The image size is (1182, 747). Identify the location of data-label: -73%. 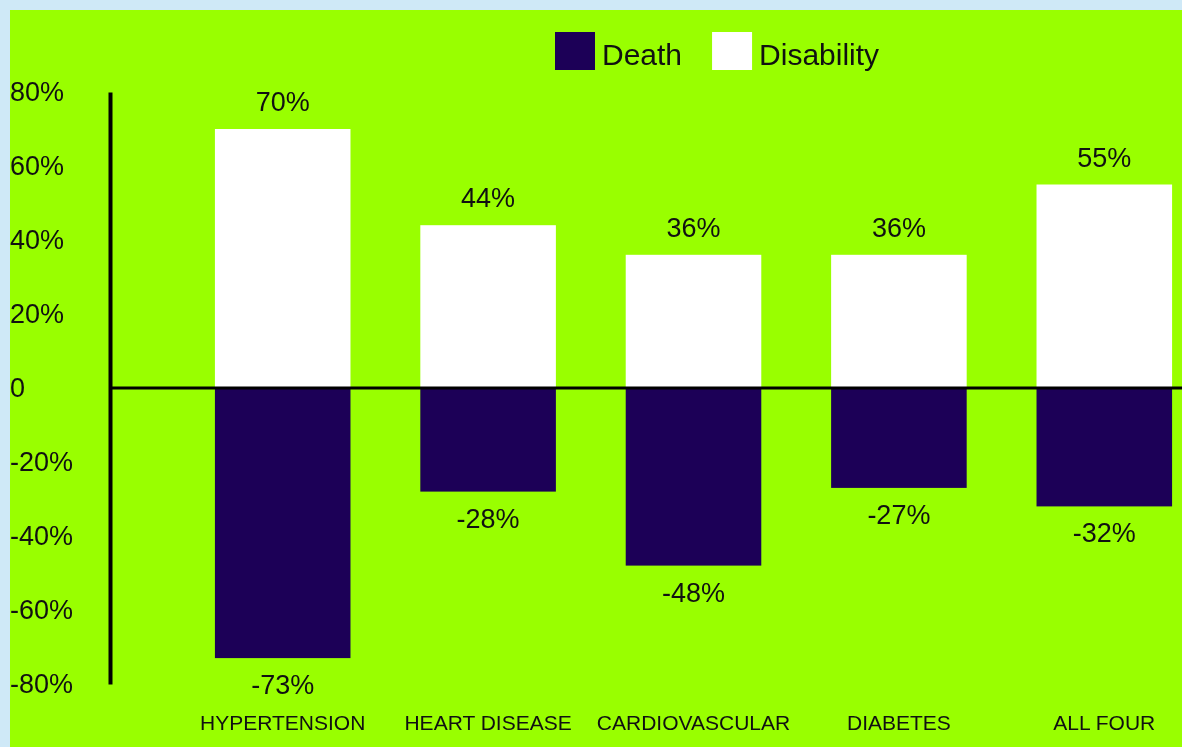
(283, 685).